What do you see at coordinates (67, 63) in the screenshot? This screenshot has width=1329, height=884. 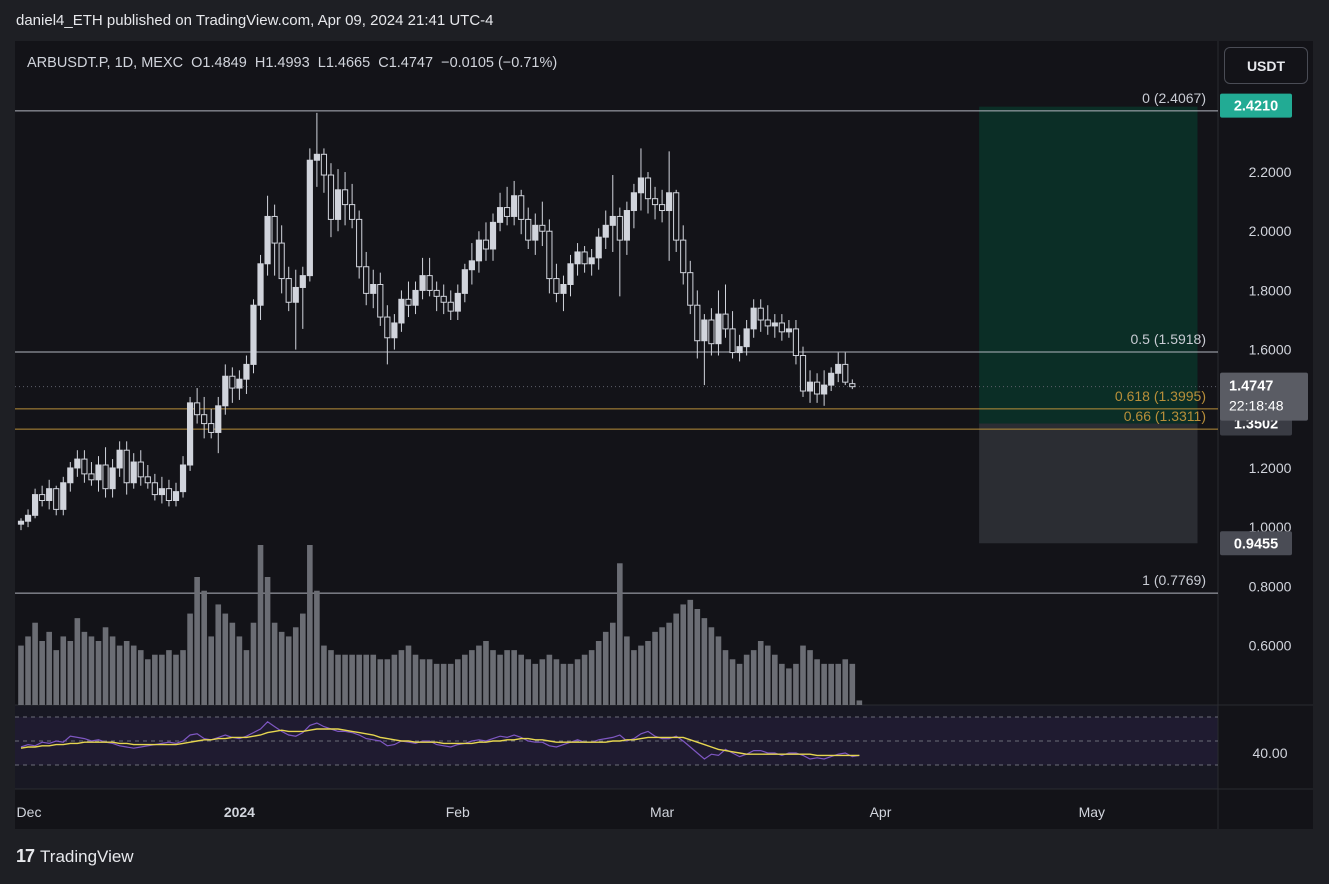 I see `symbol-ticker: ARBUSDT.P` at bounding box center [67, 63].